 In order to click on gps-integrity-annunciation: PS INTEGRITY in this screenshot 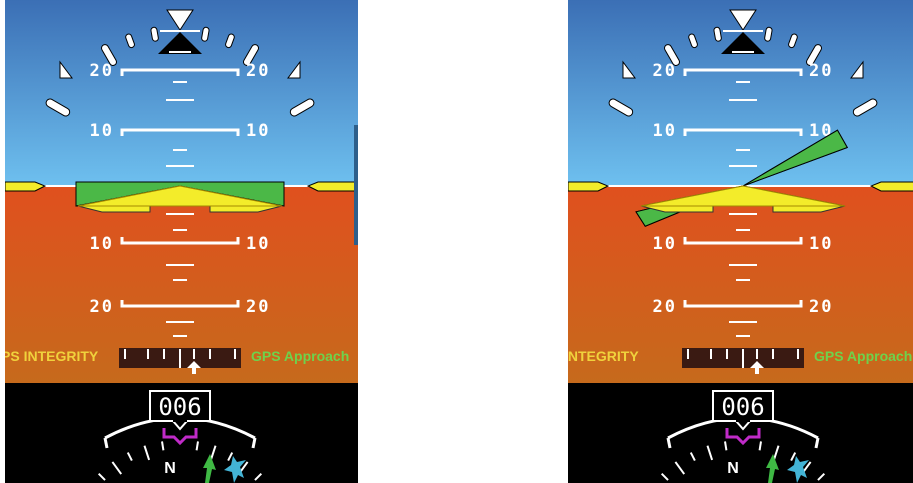, I will do `click(52, 356)`.